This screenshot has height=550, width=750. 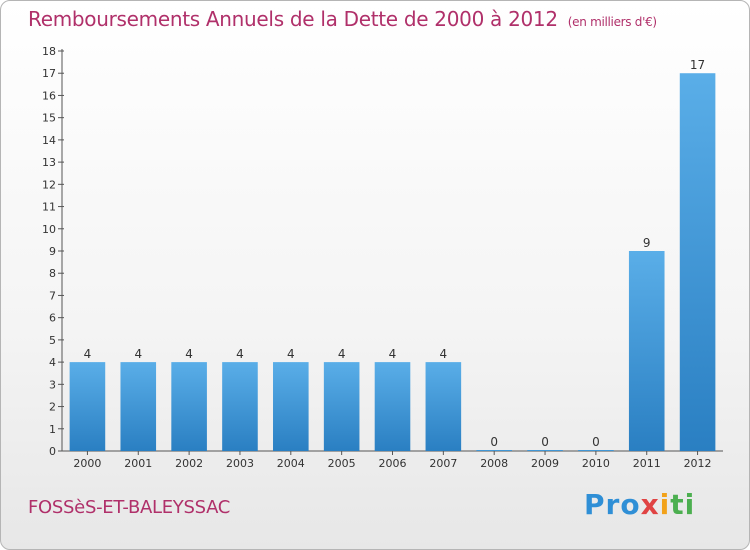 What do you see at coordinates (393, 463) in the screenshot?
I see `x-tick-label: 2006` at bounding box center [393, 463].